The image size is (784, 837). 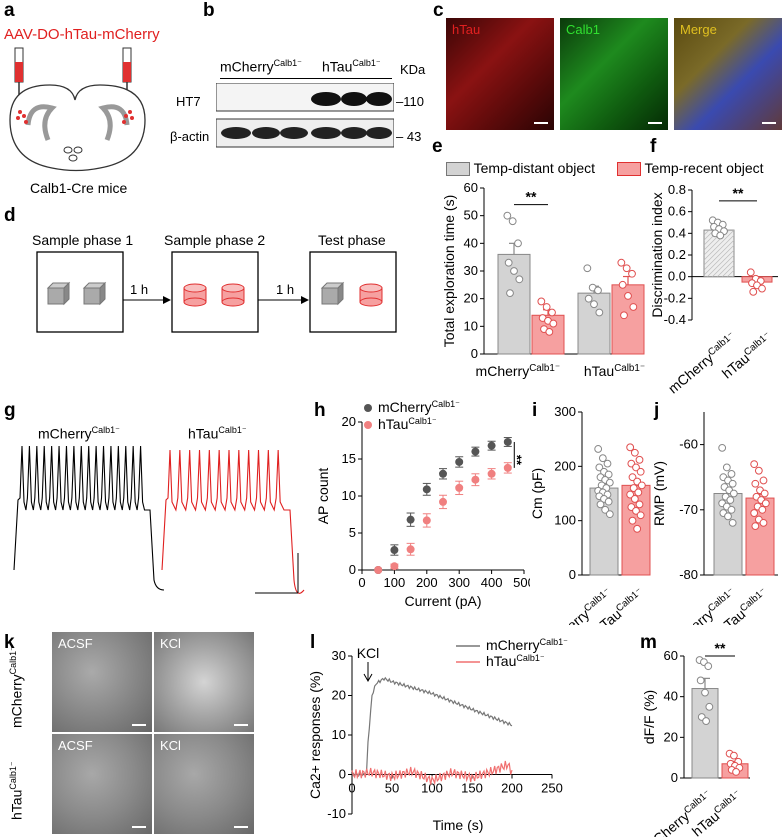 I want to click on legend-marker, so click(x=368, y=425).